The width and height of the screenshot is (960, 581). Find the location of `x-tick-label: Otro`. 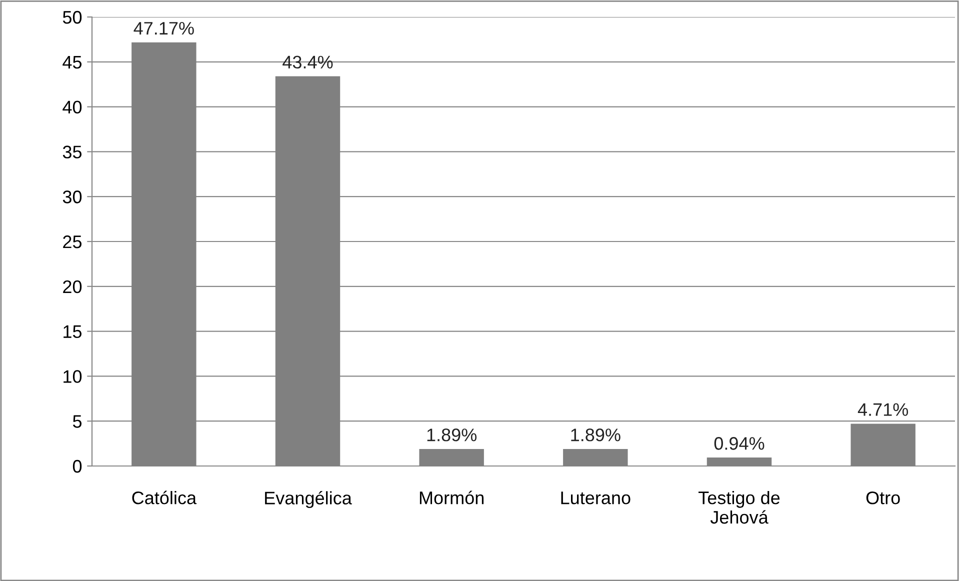

x-tick-label: Otro is located at coordinates (883, 497).